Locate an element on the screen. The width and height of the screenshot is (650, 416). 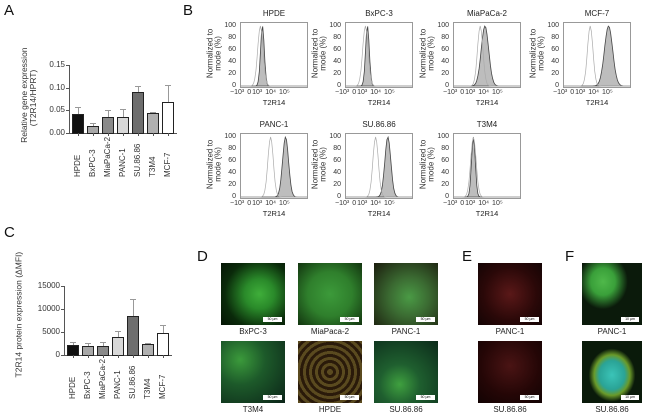
y-axis is located at coordinates (69, 99).